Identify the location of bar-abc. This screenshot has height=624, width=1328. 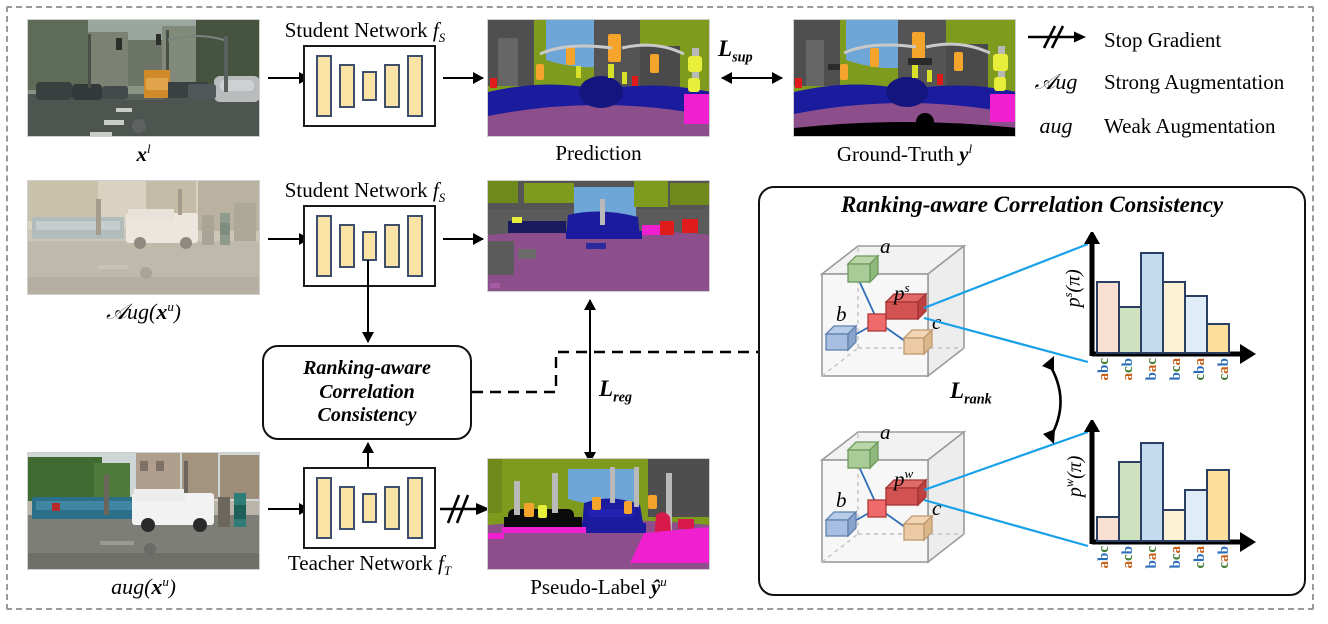
(1108, 528).